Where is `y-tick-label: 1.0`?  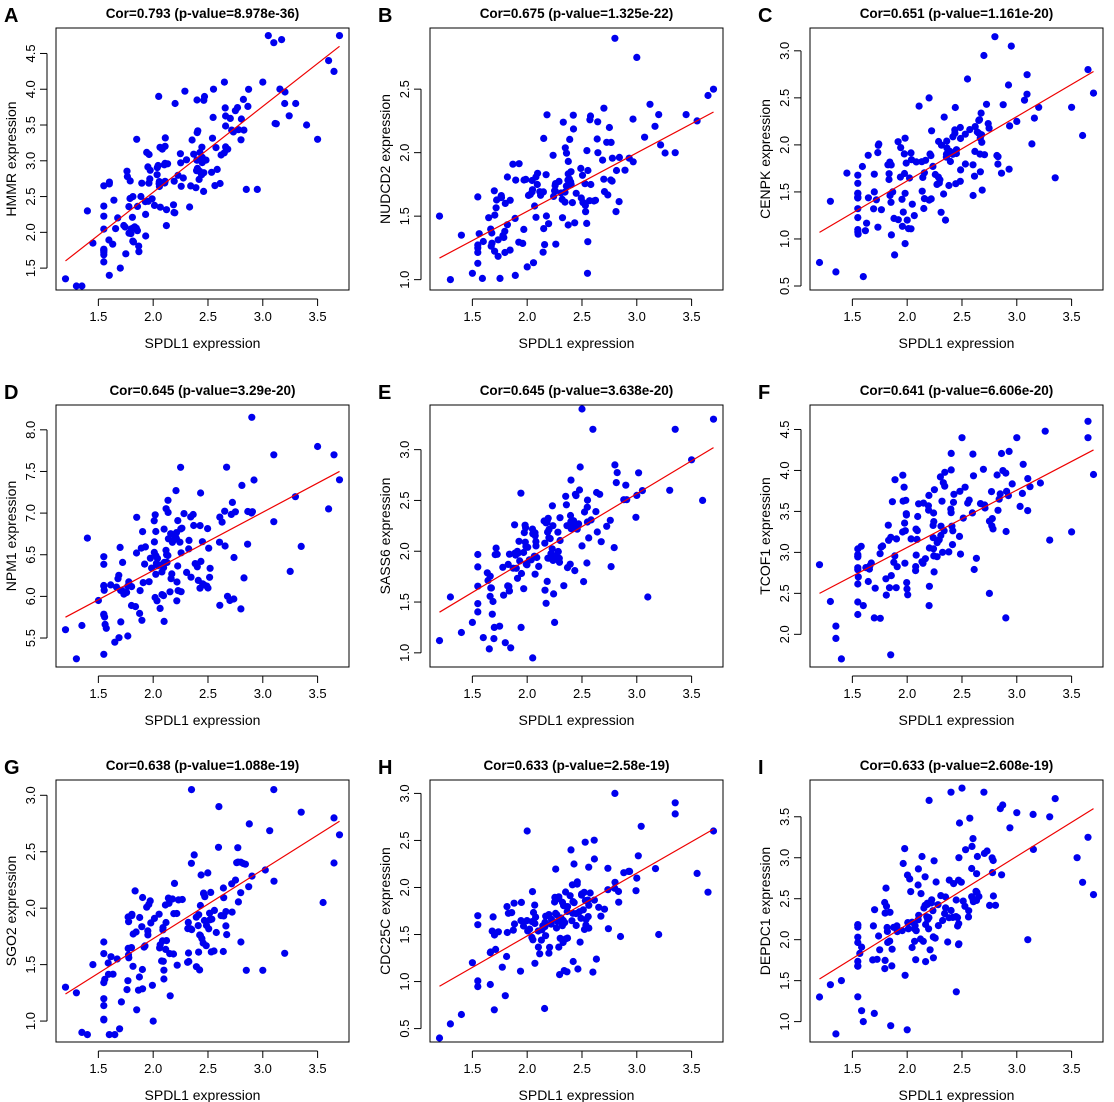 y-tick-label: 1.0 is located at coordinates (404, 280).